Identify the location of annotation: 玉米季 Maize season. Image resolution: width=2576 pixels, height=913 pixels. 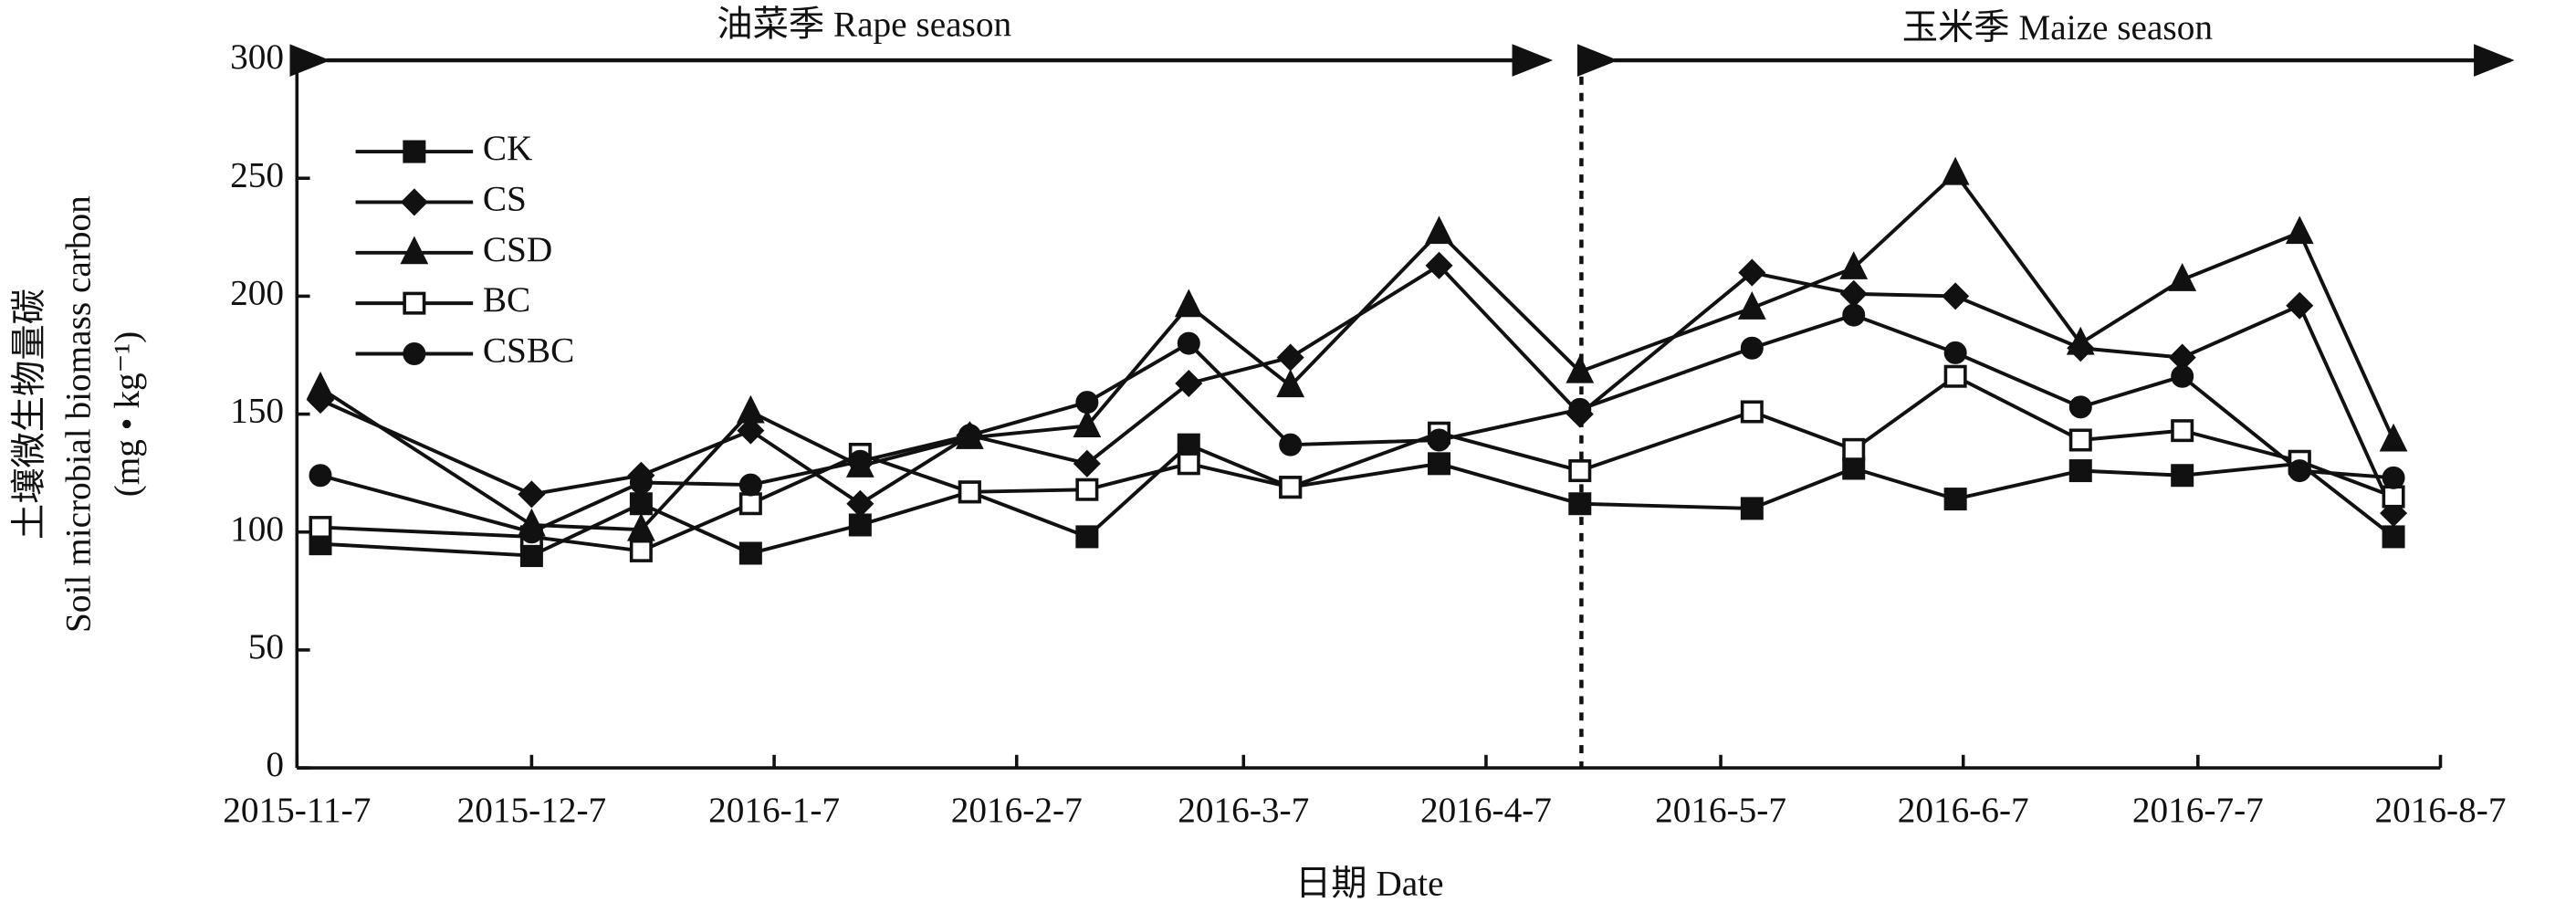
(2058, 28).